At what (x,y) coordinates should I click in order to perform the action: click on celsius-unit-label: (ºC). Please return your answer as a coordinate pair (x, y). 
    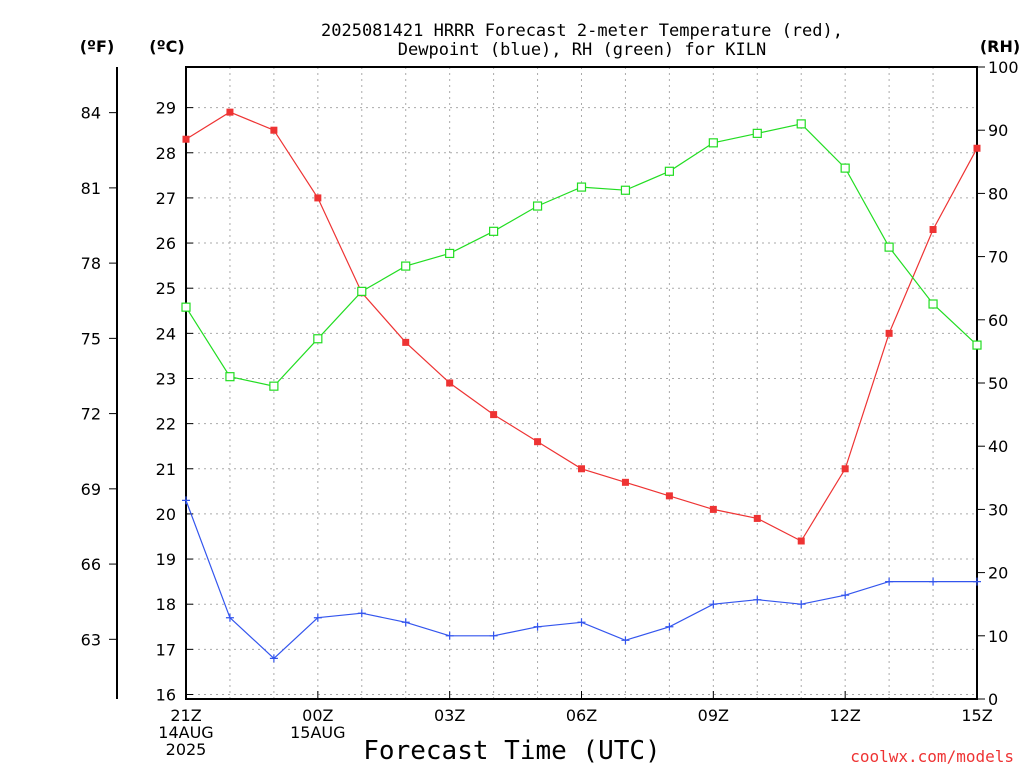
    Looking at the image, I should click on (166, 46).